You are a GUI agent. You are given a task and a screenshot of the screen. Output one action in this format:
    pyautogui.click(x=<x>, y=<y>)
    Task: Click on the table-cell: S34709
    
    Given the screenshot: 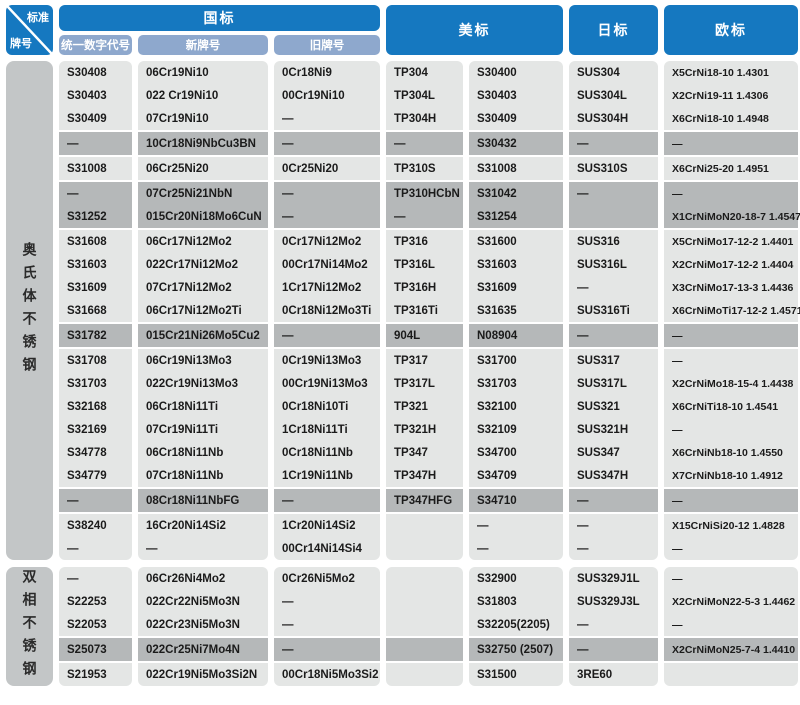 What is the action you would take?
    pyautogui.click(x=516, y=475)
    